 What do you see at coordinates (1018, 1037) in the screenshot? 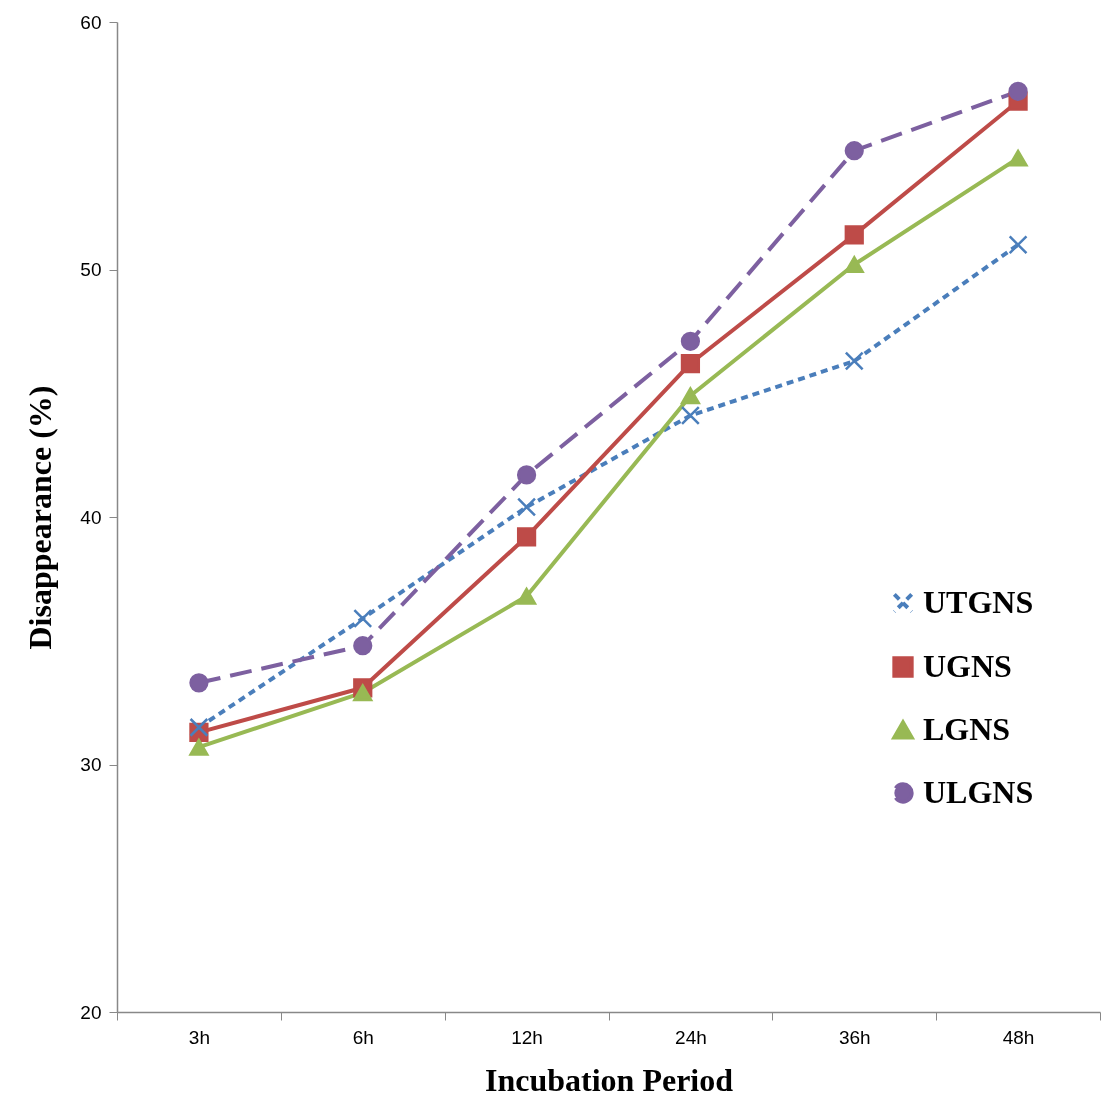
I see `x-tick-label: 48h` at bounding box center [1018, 1037].